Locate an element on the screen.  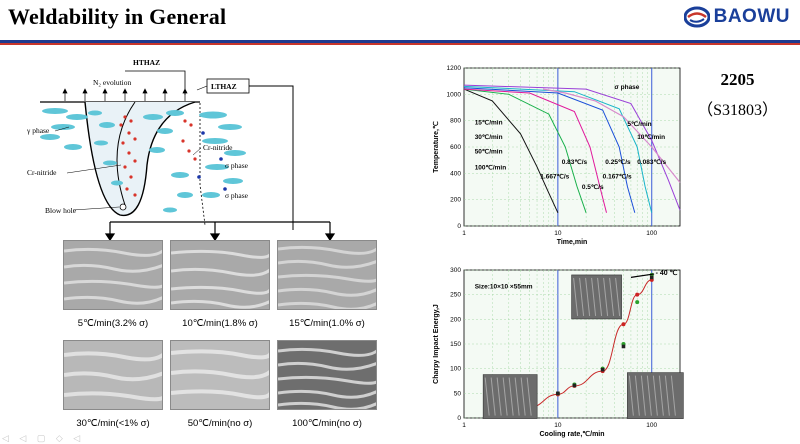
micrograph-caption-2: 10℃/min(1.8% σ) is located at coordinates (220, 323).